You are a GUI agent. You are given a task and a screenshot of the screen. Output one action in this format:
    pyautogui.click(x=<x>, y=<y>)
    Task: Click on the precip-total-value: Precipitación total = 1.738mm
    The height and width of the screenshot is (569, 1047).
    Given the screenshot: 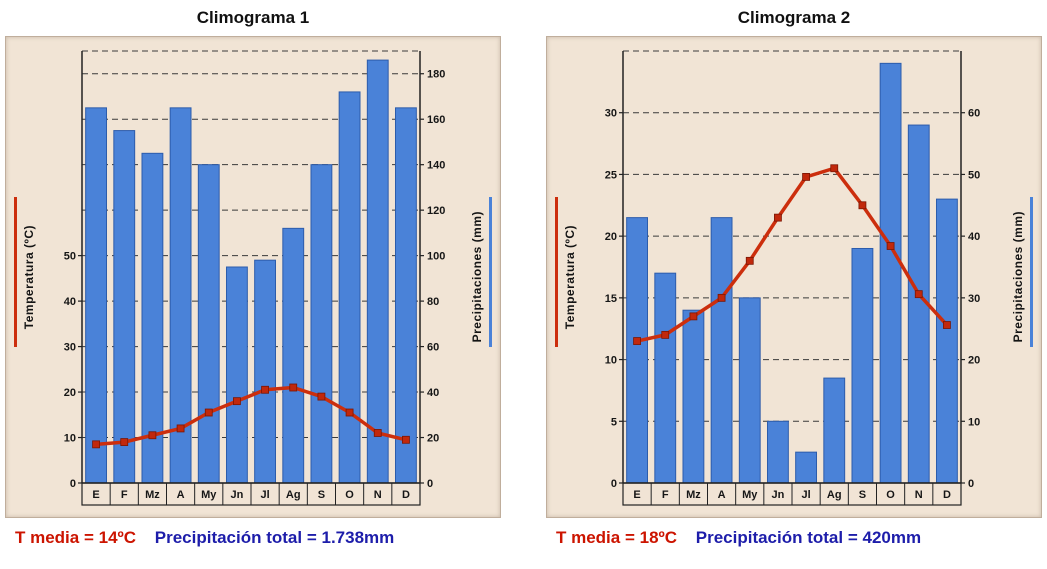 What is the action you would take?
    pyautogui.click(x=274, y=537)
    